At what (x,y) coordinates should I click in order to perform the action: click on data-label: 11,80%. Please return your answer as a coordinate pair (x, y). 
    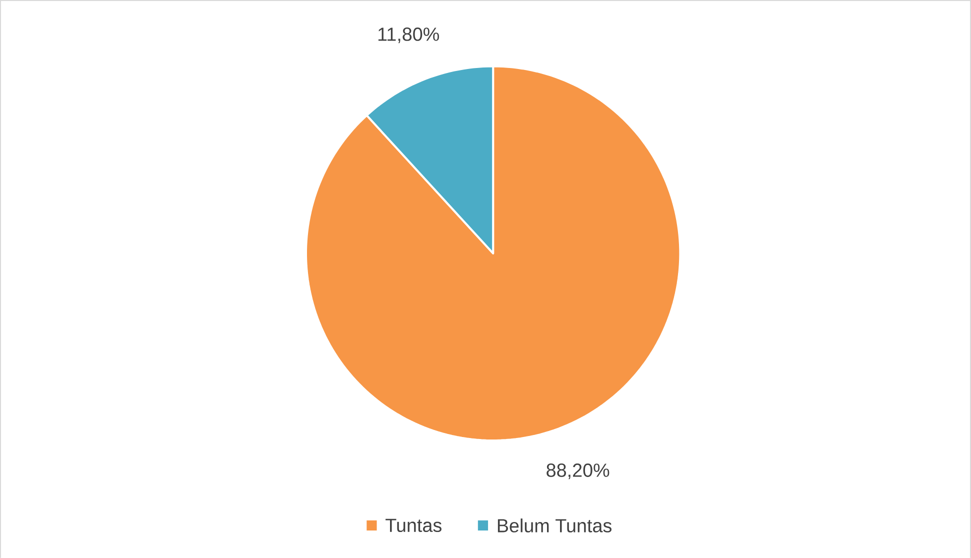
    Looking at the image, I should click on (408, 35).